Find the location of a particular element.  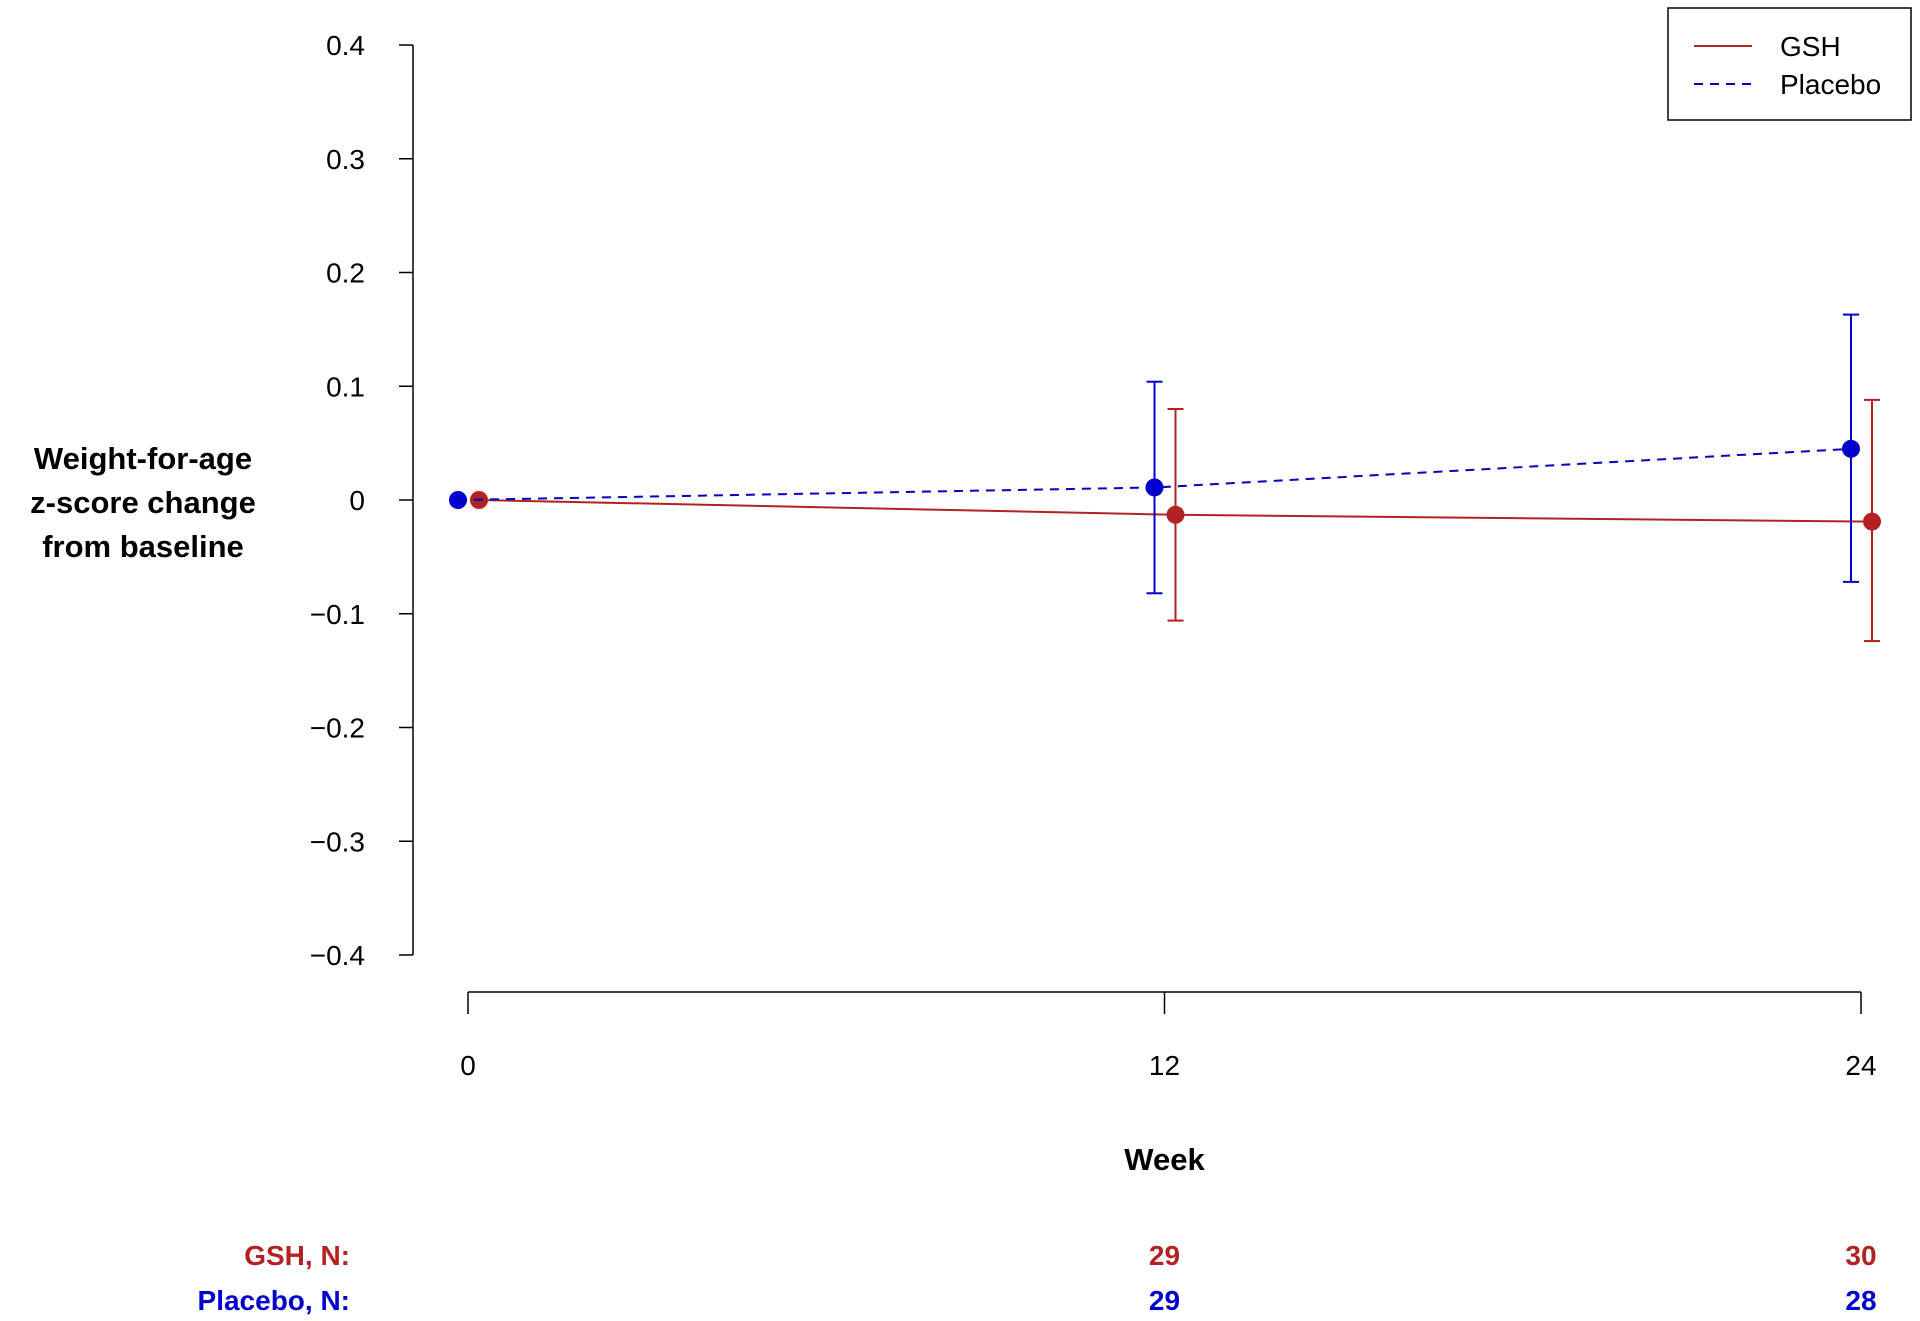

y-tick-label: 0.4 is located at coordinates (345, 45).